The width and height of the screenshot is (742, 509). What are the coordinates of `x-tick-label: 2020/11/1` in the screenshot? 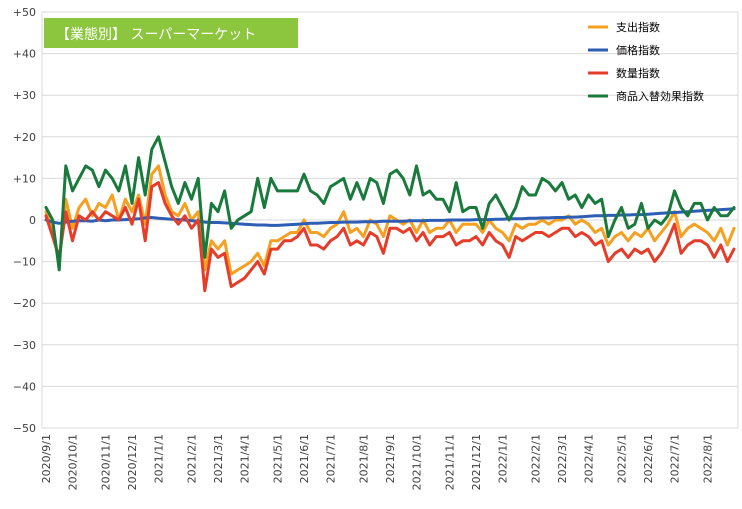 It's located at (106, 462).